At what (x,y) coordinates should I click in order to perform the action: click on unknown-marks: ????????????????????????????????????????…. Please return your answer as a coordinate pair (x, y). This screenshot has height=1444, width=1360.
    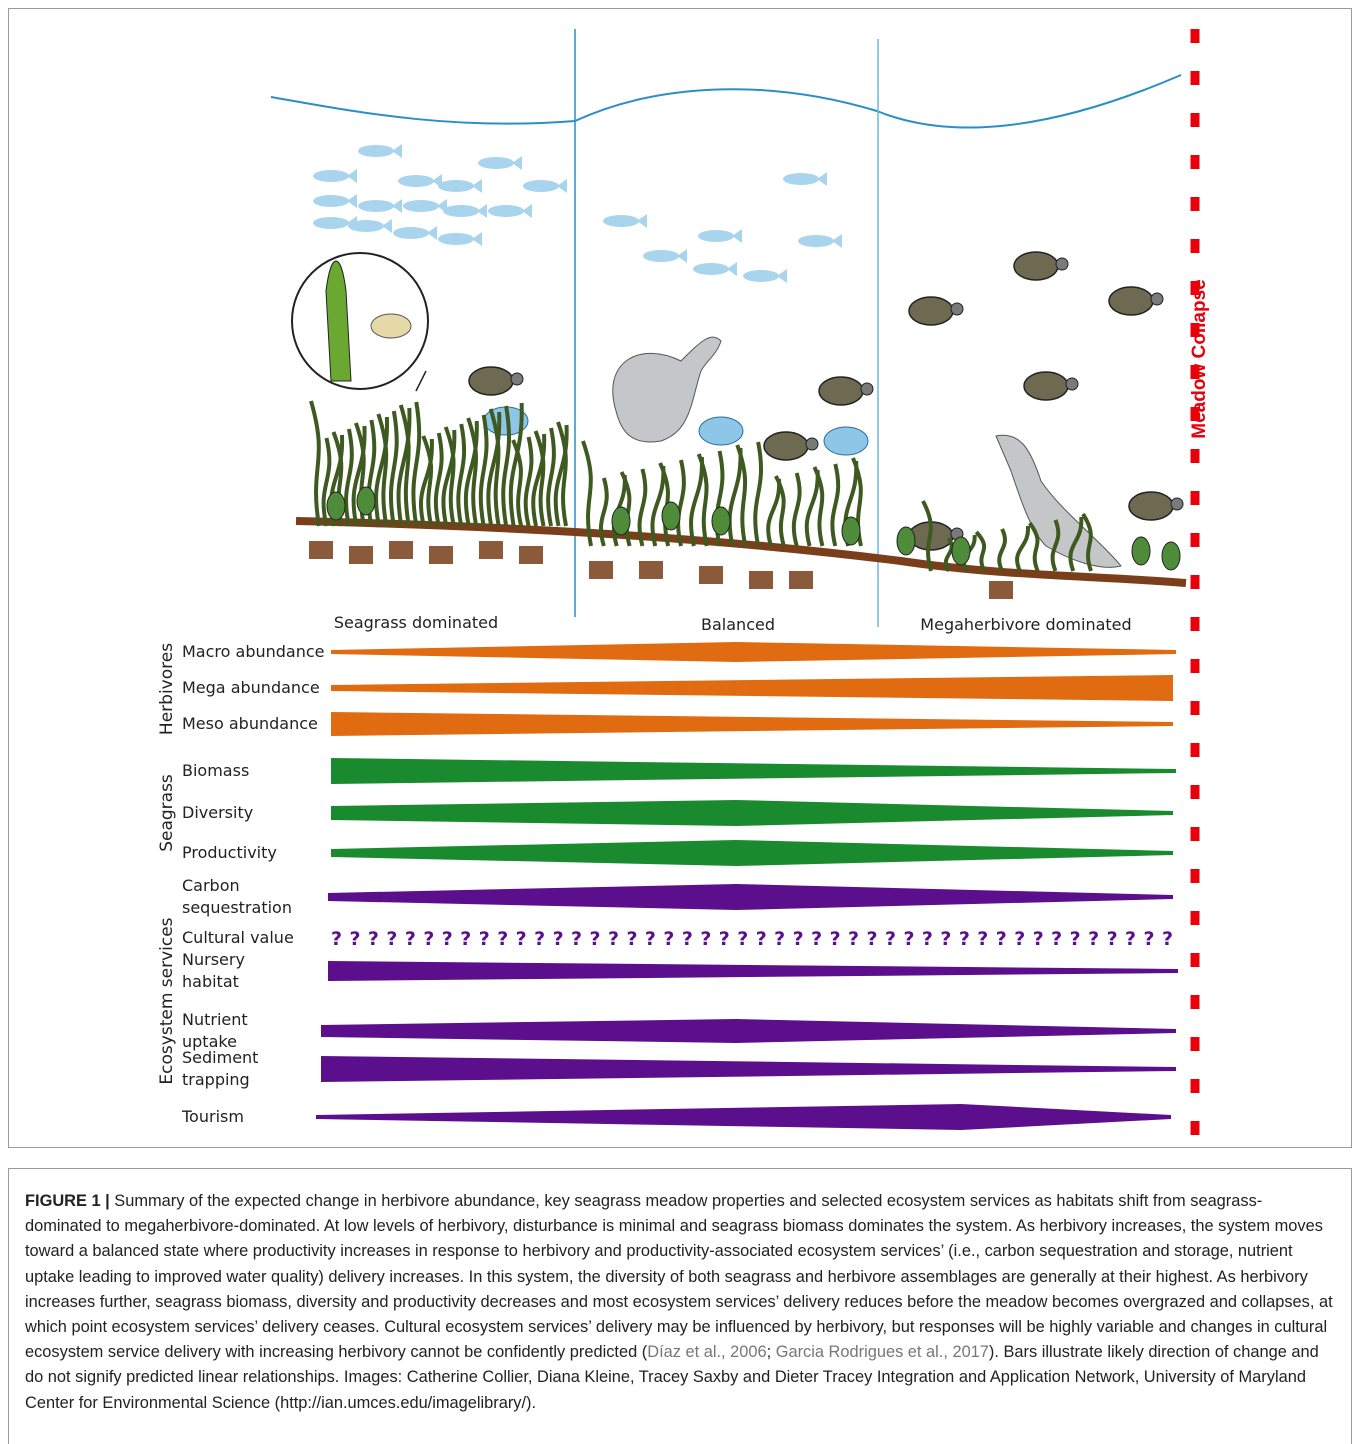
    Looking at the image, I should click on (752, 939).